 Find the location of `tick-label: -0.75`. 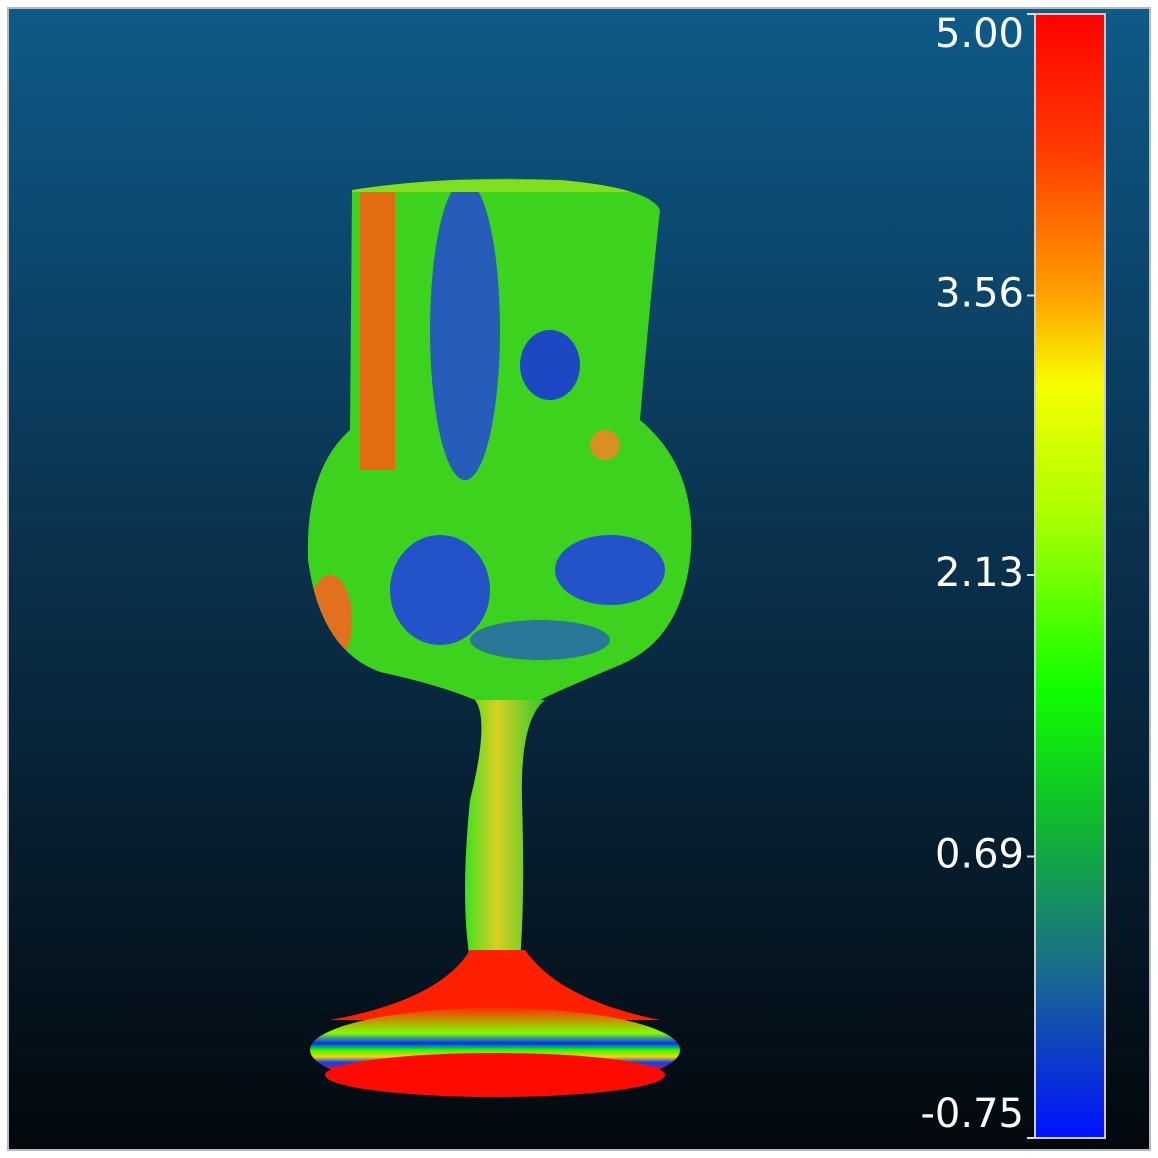

tick-label: -0.75 is located at coordinates (973, 1114).